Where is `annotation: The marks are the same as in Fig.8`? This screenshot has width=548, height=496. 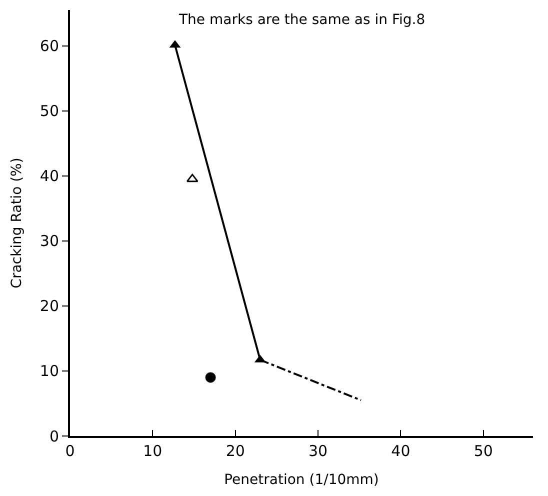 annotation: The marks are the same as in Fig.8 is located at coordinates (302, 20).